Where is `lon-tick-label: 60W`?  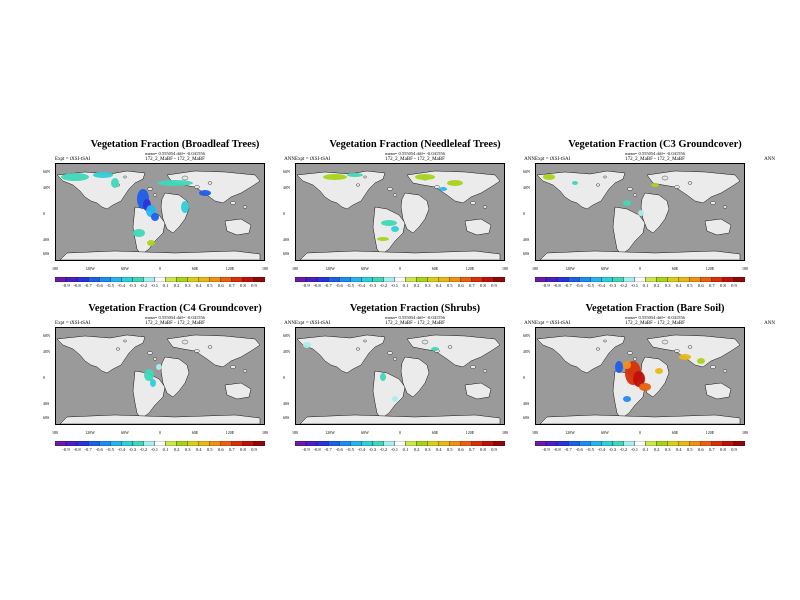
lon-tick-label: 60W is located at coordinates (125, 268).